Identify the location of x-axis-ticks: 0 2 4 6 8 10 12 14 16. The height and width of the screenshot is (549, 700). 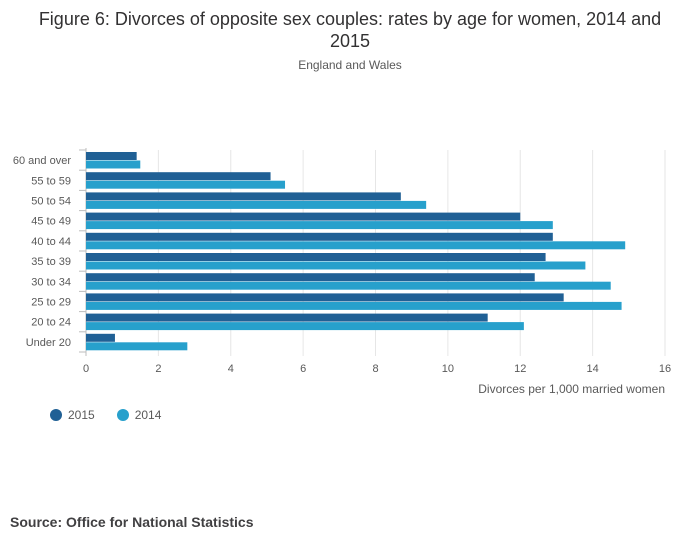
(377, 369).